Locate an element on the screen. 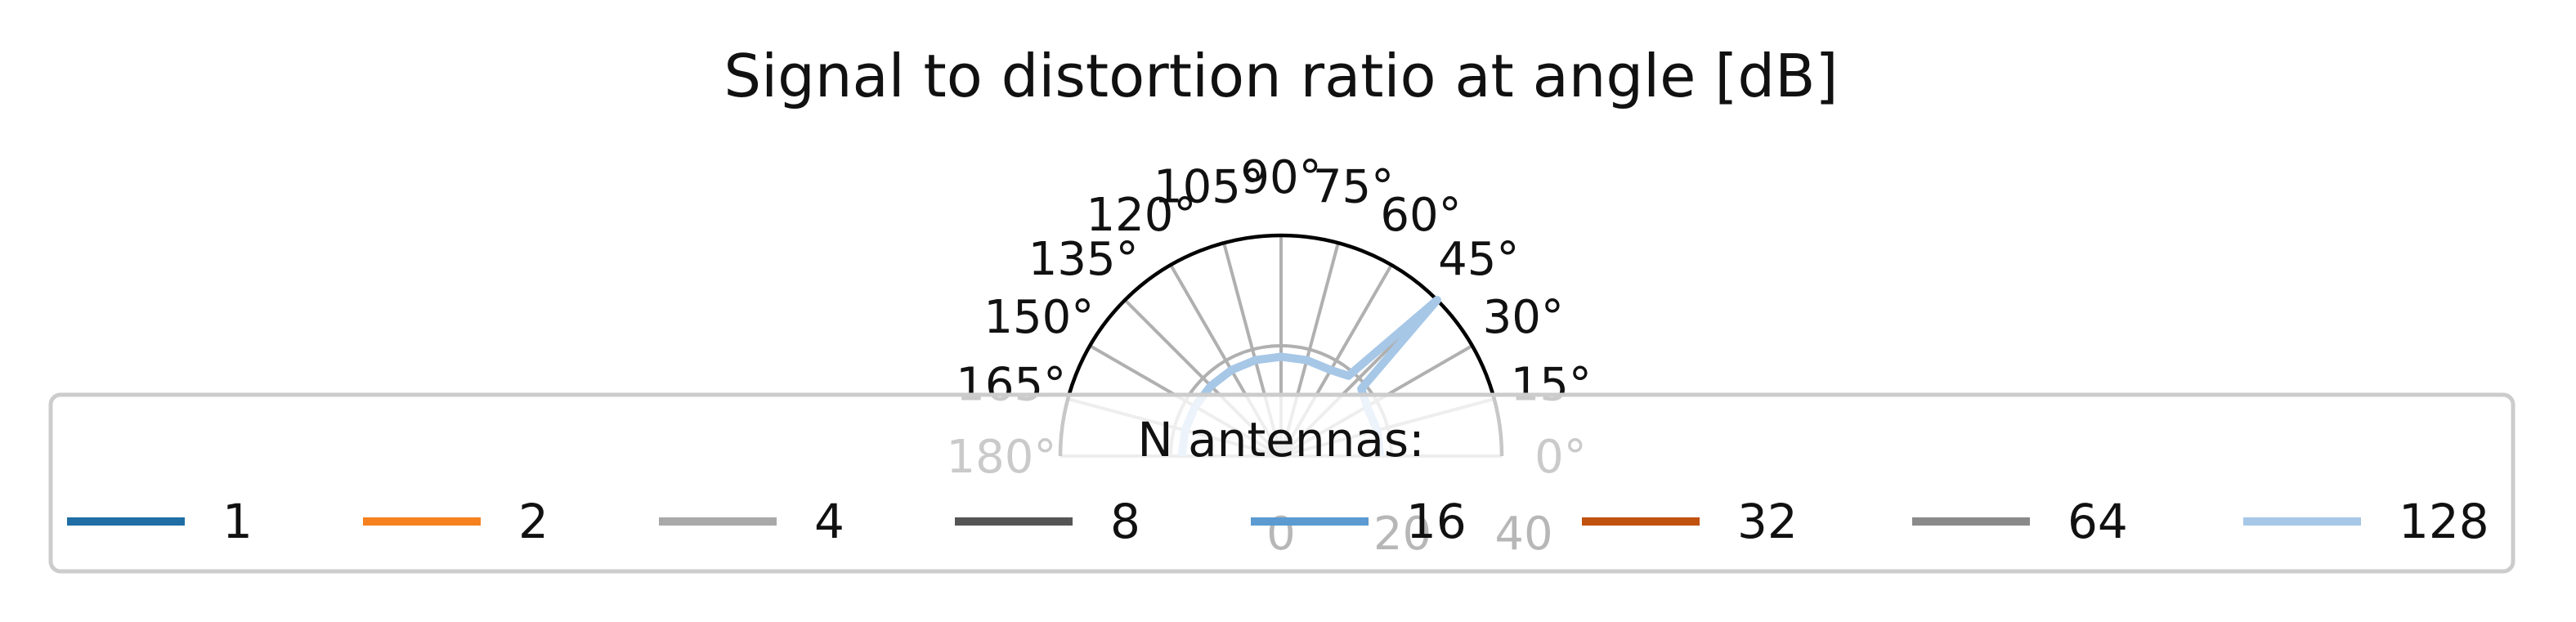 The image size is (2576, 622). legend-label: 1 is located at coordinates (238, 522).